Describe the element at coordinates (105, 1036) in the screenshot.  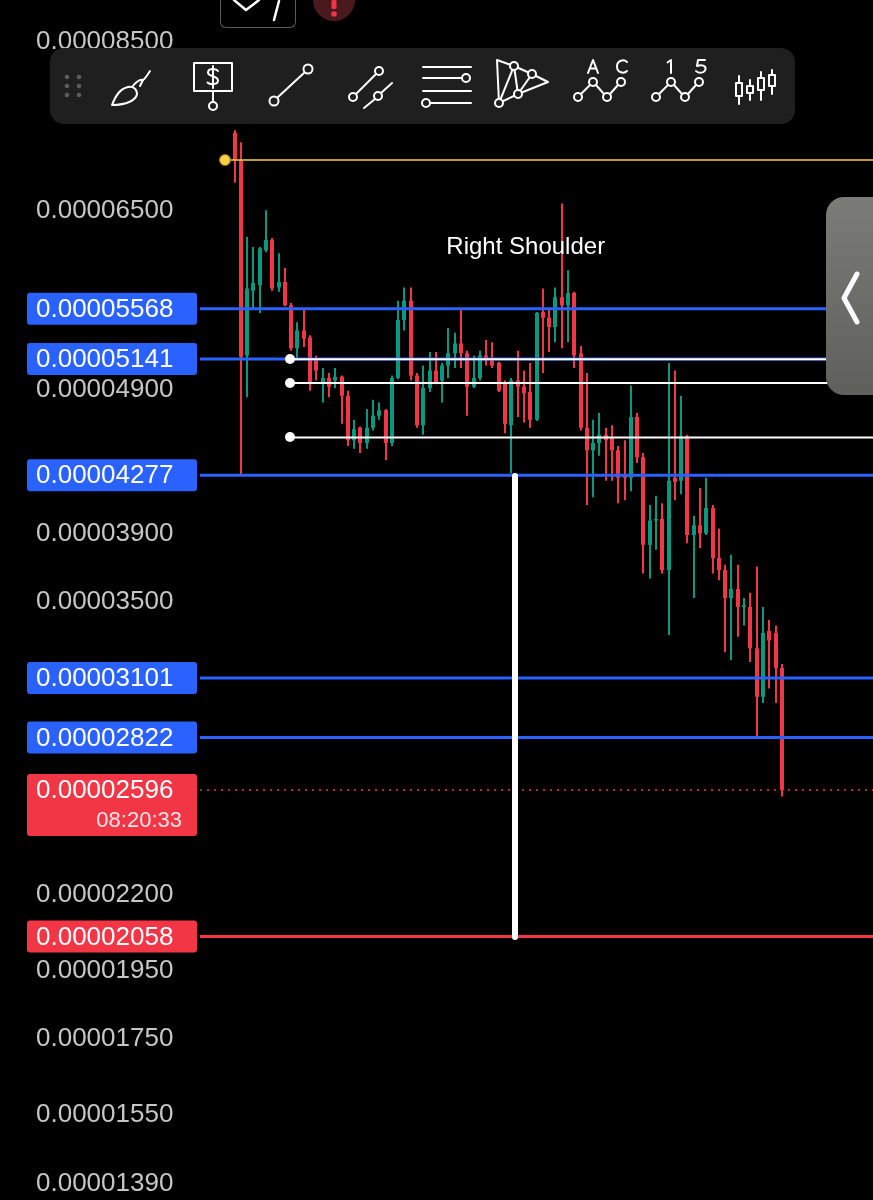
I see `y-tick-label: 0.00001750` at that location.